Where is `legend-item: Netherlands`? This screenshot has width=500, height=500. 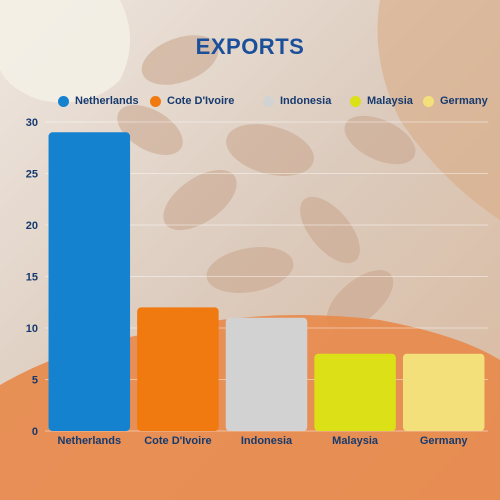 legend-item: Netherlands is located at coordinates (98, 101).